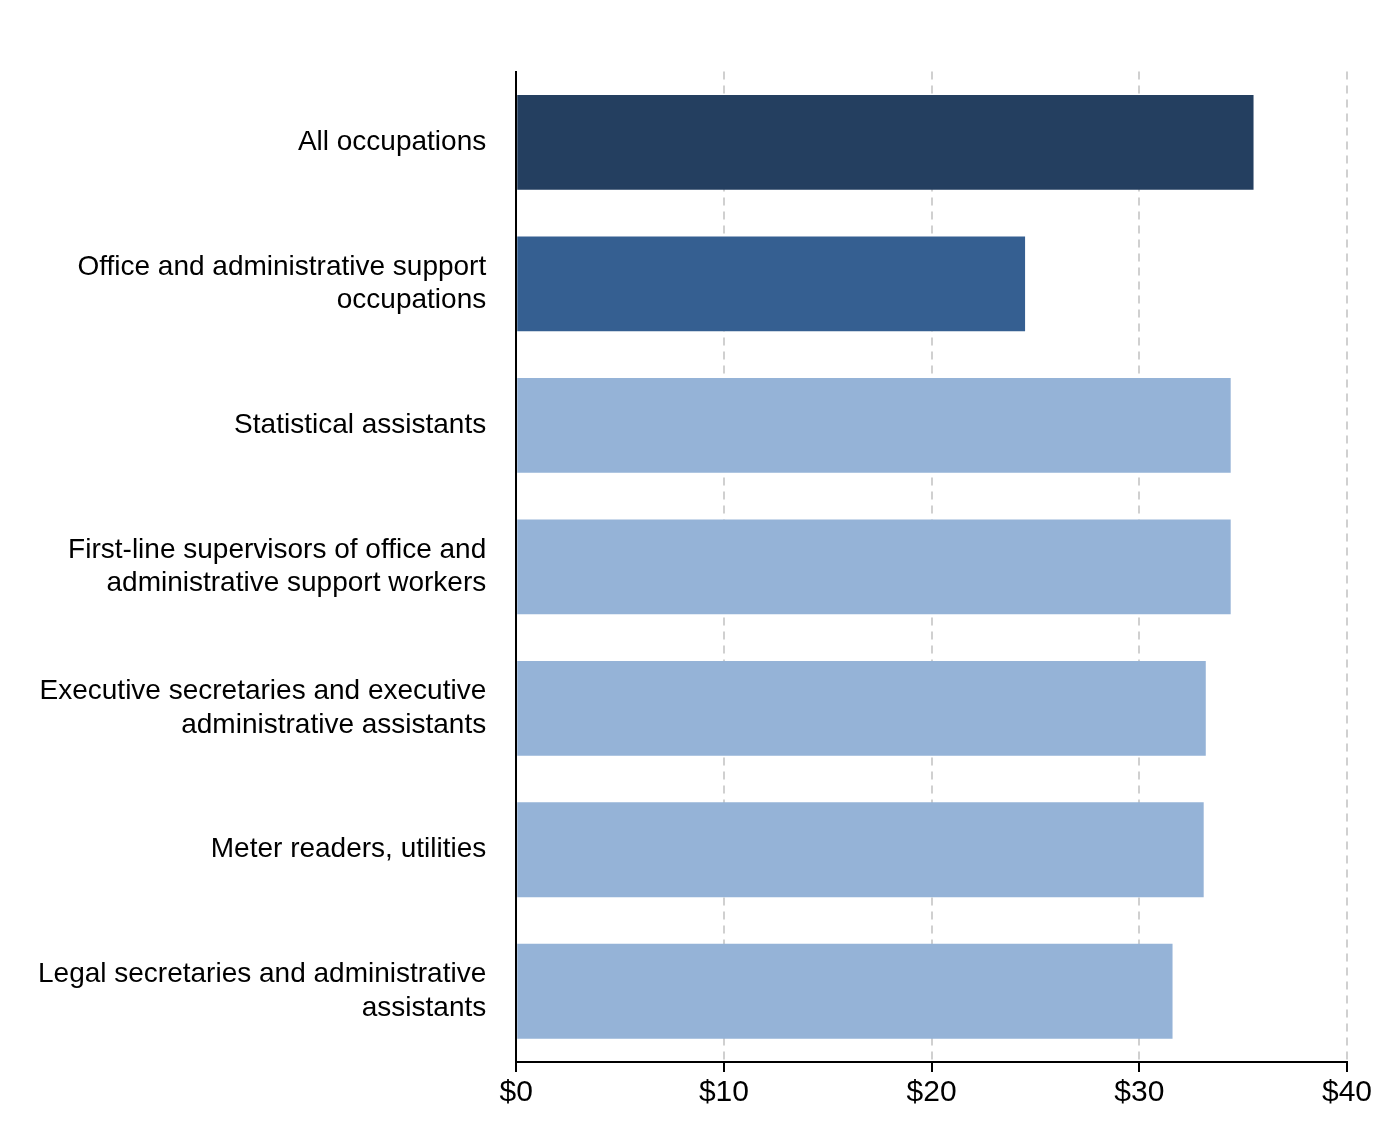 The width and height of the screenshot is (1385, 1122). Describe the element at coordinates (392, 141) in the screenshot. I see `y-tick-label: All occupations` at that location.